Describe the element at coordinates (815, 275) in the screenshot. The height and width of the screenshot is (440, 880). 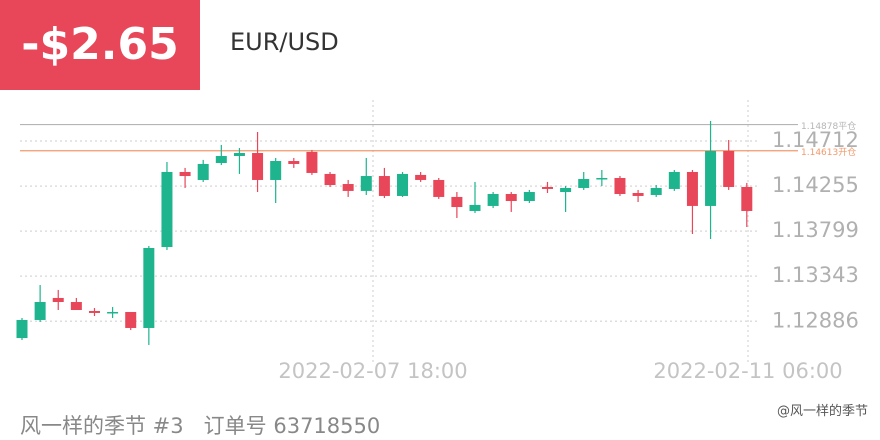
I see `y-tick-label: 1.13343` at that location.